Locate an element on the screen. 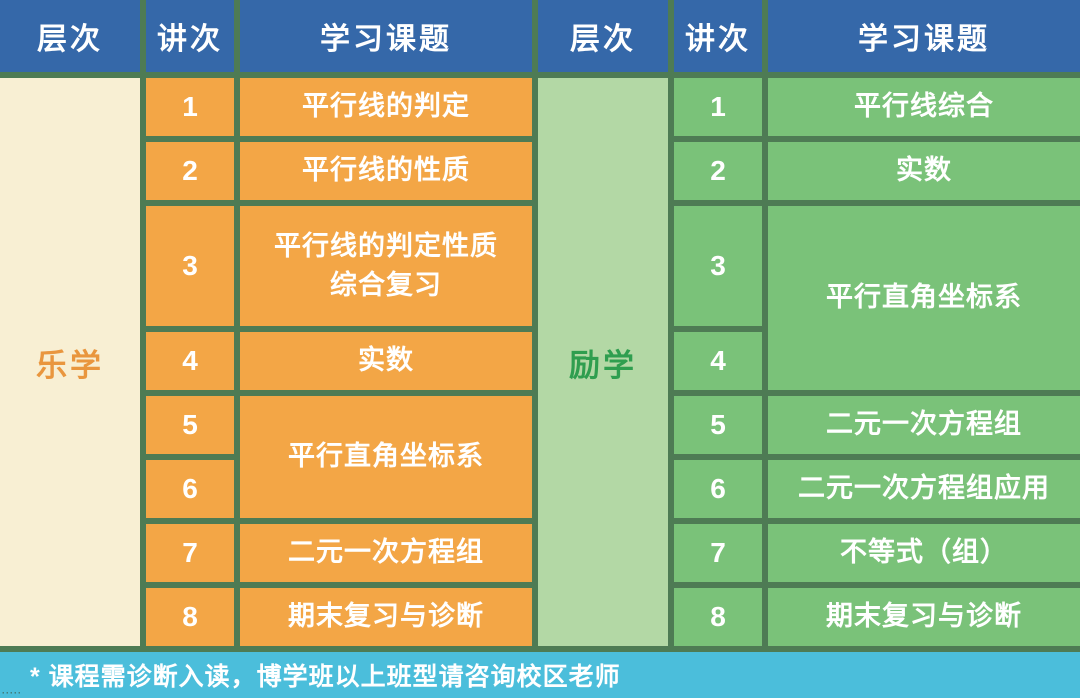 Image resolution: width=1080 pixels, height=698 pixels. header-topic-left: 学习课题 is located at coordinates (386, 36).